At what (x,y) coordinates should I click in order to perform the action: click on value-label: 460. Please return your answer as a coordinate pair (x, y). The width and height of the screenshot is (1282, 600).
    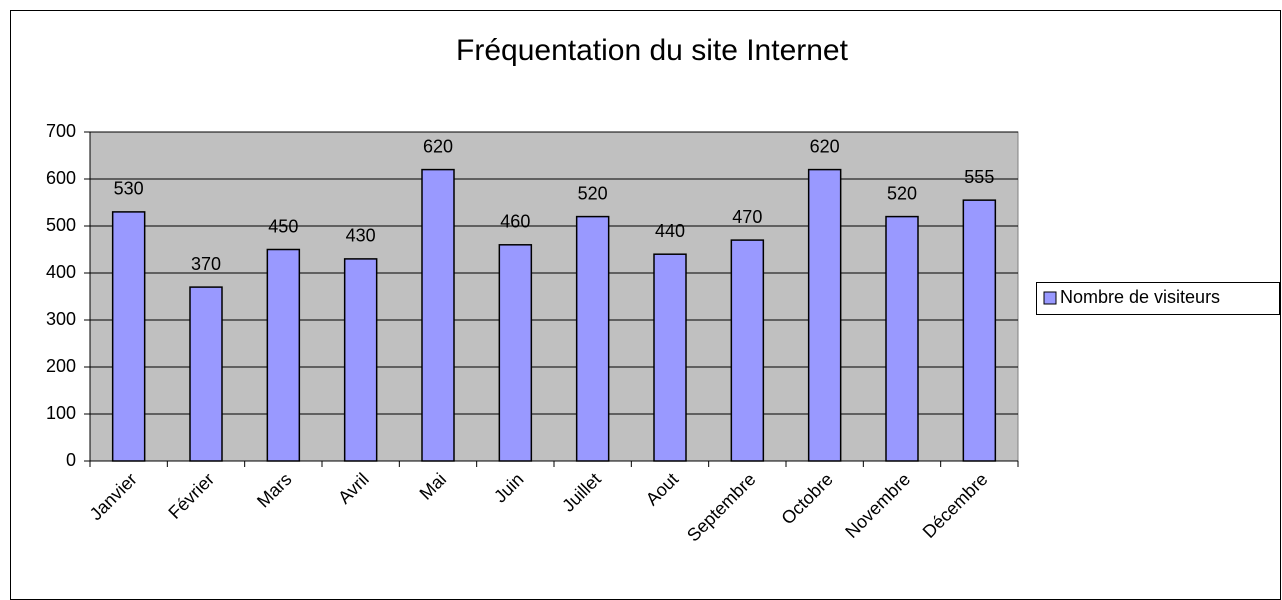
    Looking at the image, I should click on (515, 222).